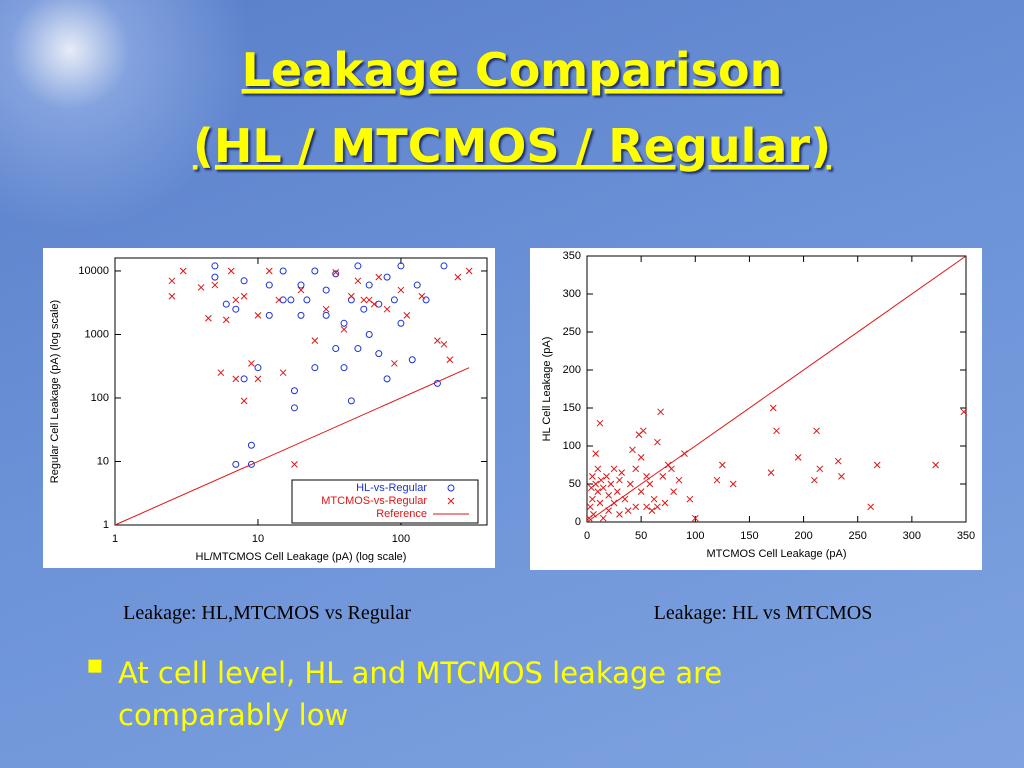 This screenshot has height=768, width=1024. I want to click on x-axis-label: HL/MTCMOS Cell Leakage (pA) (log scale), so click(301, 557).